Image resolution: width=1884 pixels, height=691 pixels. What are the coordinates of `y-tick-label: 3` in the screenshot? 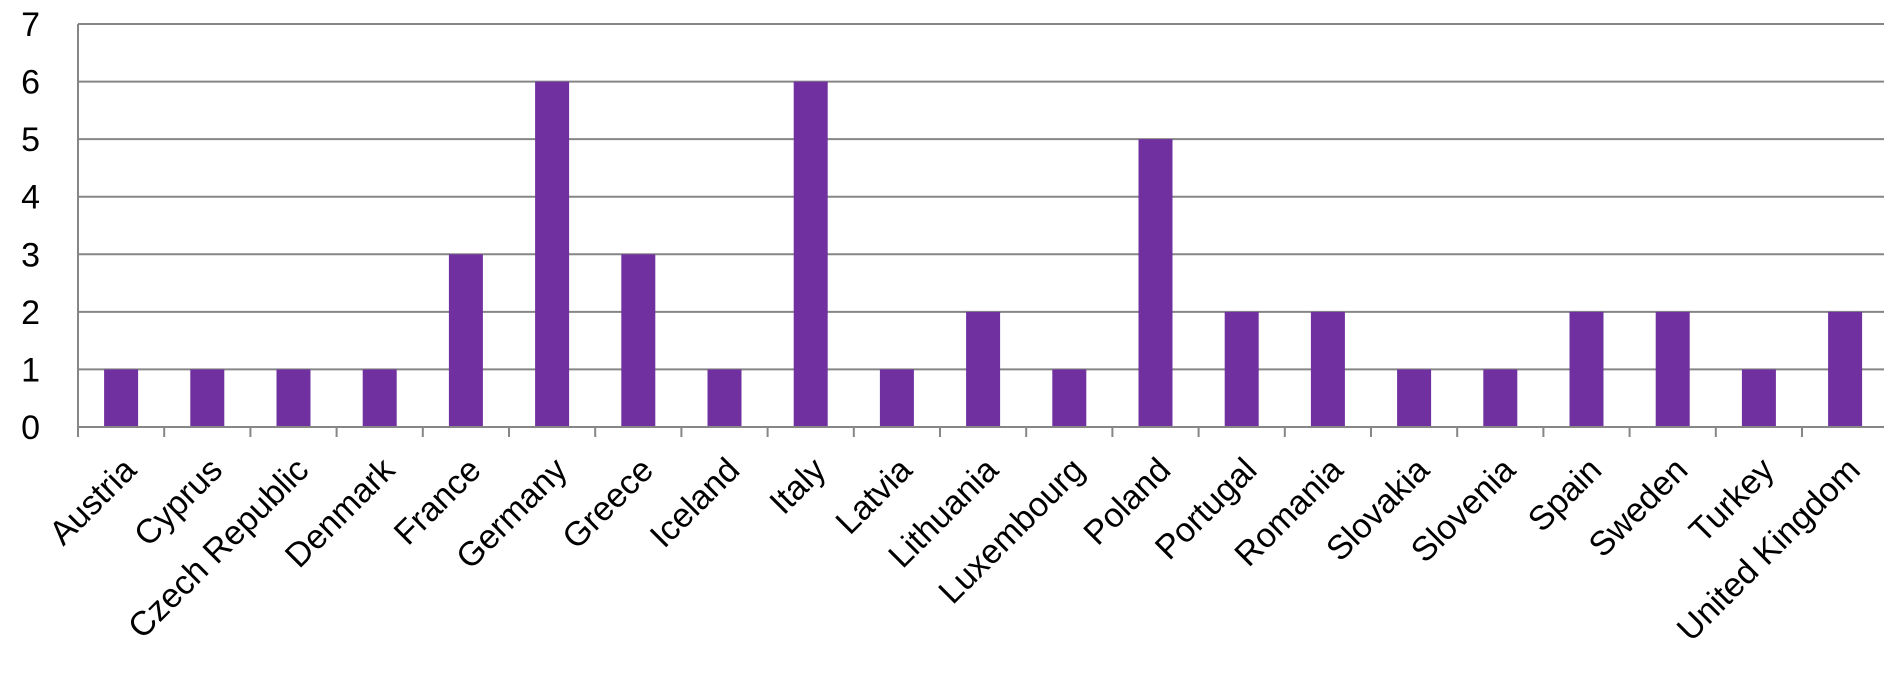 It's located at (30, 255).